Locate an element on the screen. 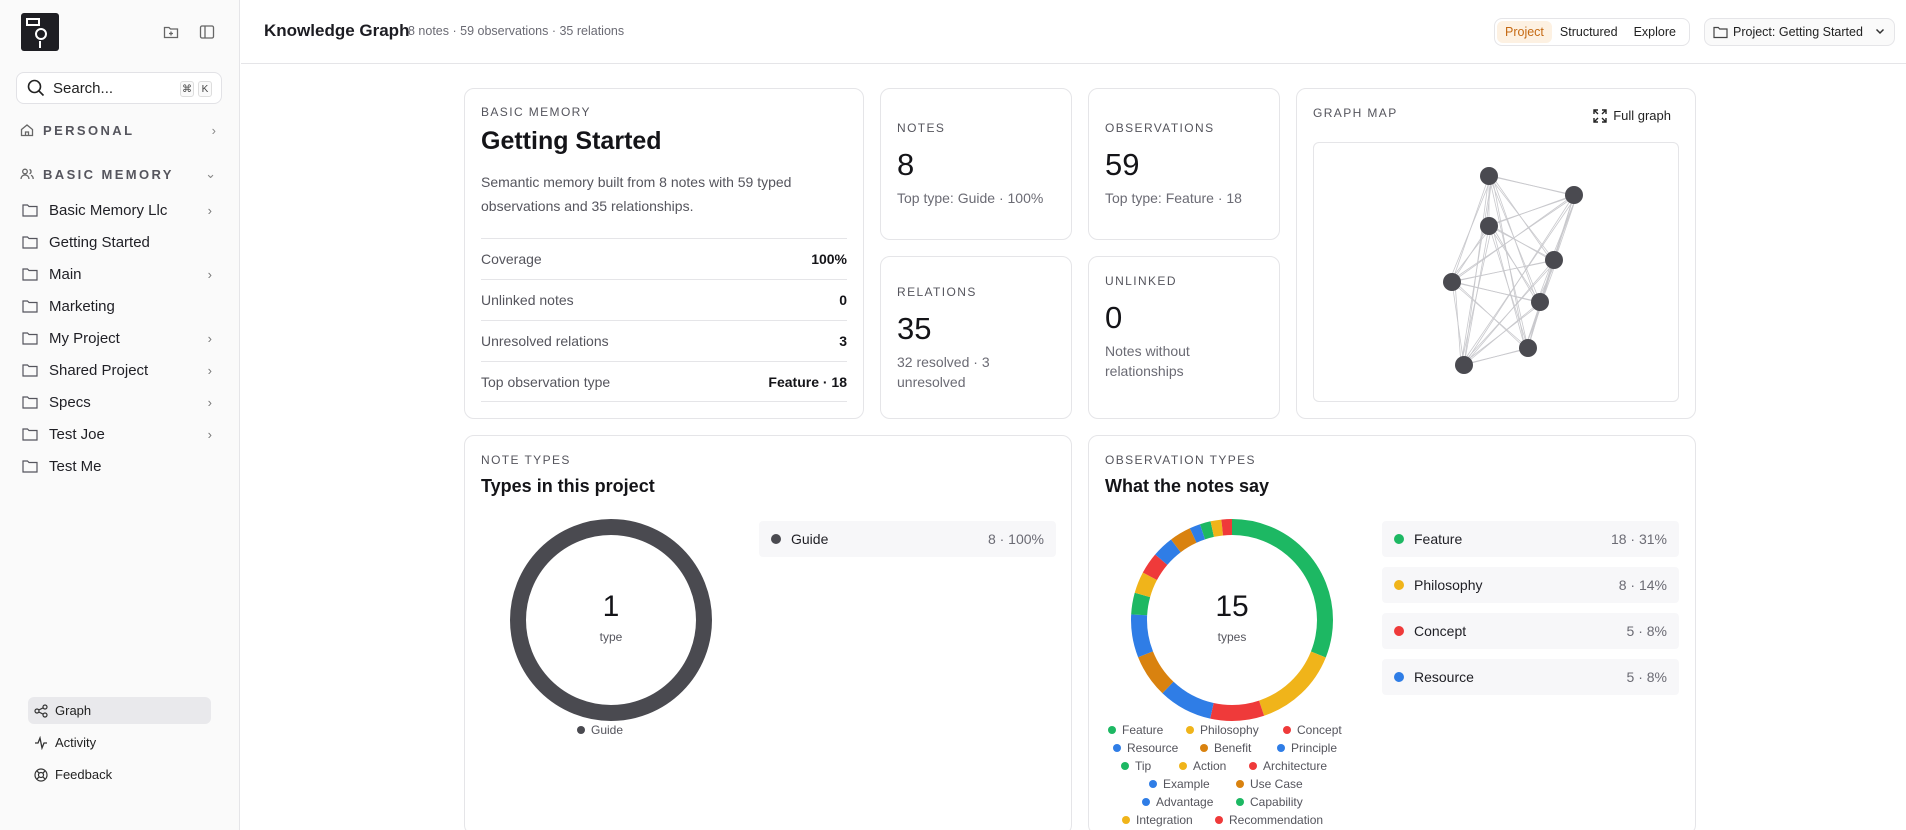 The image size is (1906, 830). observation-type-row-philosophy: Philosophy 8 · 14% is located at coordinates (1530, 585).